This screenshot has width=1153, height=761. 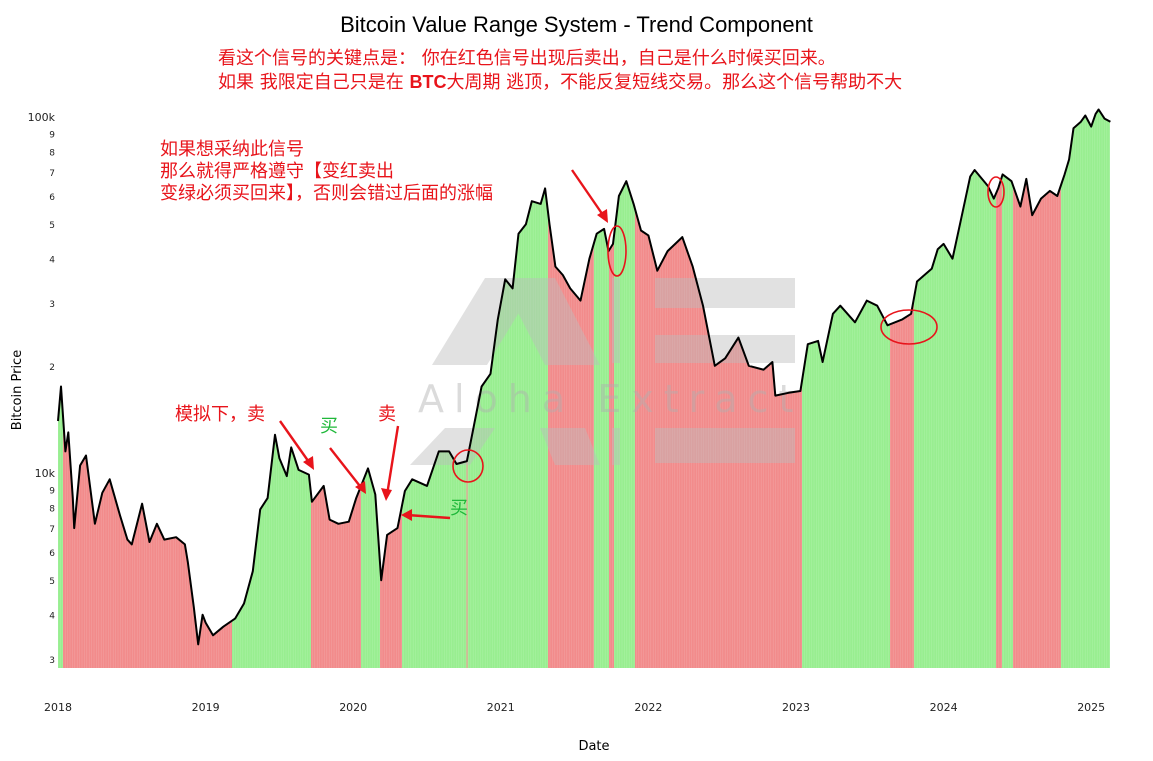 I want to click on y-axis: 100k 9 8 7 6 5 4 3 2 10k 9 8 7 6 5 4 3, so click(x=42, y=388).